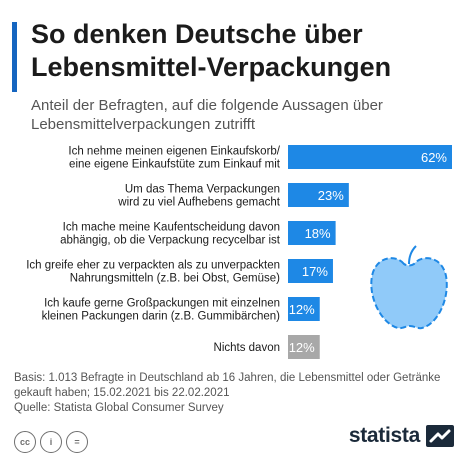 The image size is (468, 468). Describe the element at coordinates (25, 442) in the screenshot. I see `creative-commons-icon: cc` at that location.